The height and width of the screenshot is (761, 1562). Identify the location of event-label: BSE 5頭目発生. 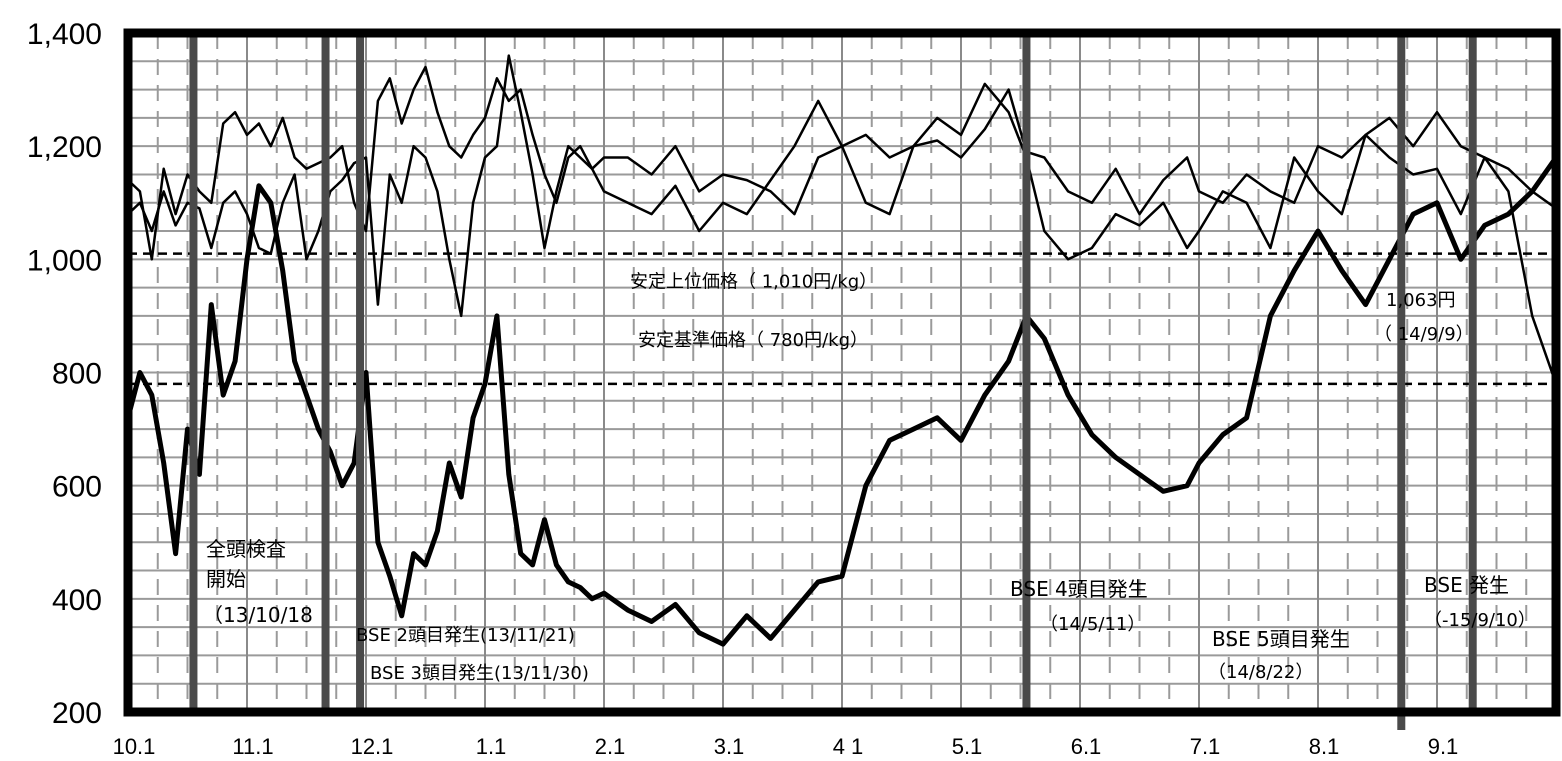
(1281, 639).